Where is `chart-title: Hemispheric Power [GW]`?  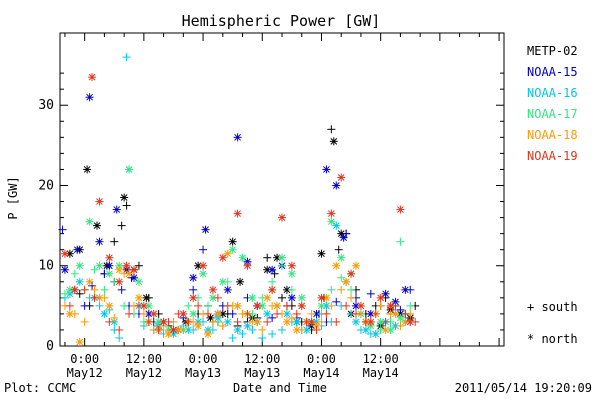
chart-title: Hemispheric Power [GW] is located at coordinates (281, 21).